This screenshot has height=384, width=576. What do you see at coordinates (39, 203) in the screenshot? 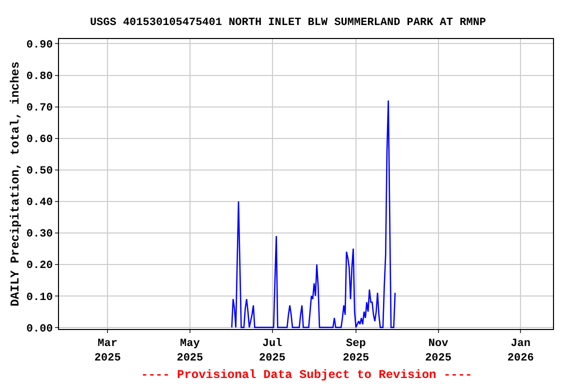
I see `y-tick-label: 0.40` at bounding box center [39, 203].